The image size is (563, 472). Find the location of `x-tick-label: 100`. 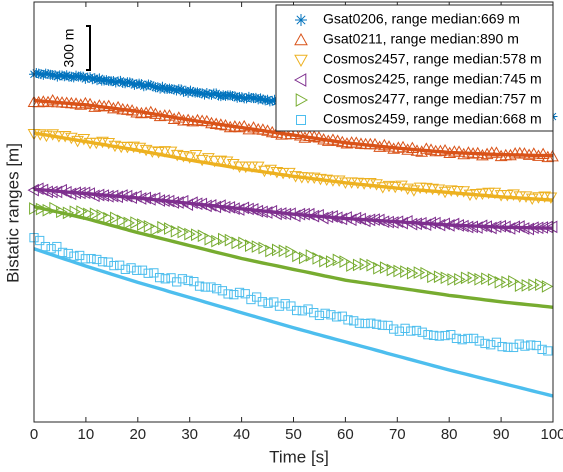

x-tick-label: 100 is located at coordinates (551, 434).